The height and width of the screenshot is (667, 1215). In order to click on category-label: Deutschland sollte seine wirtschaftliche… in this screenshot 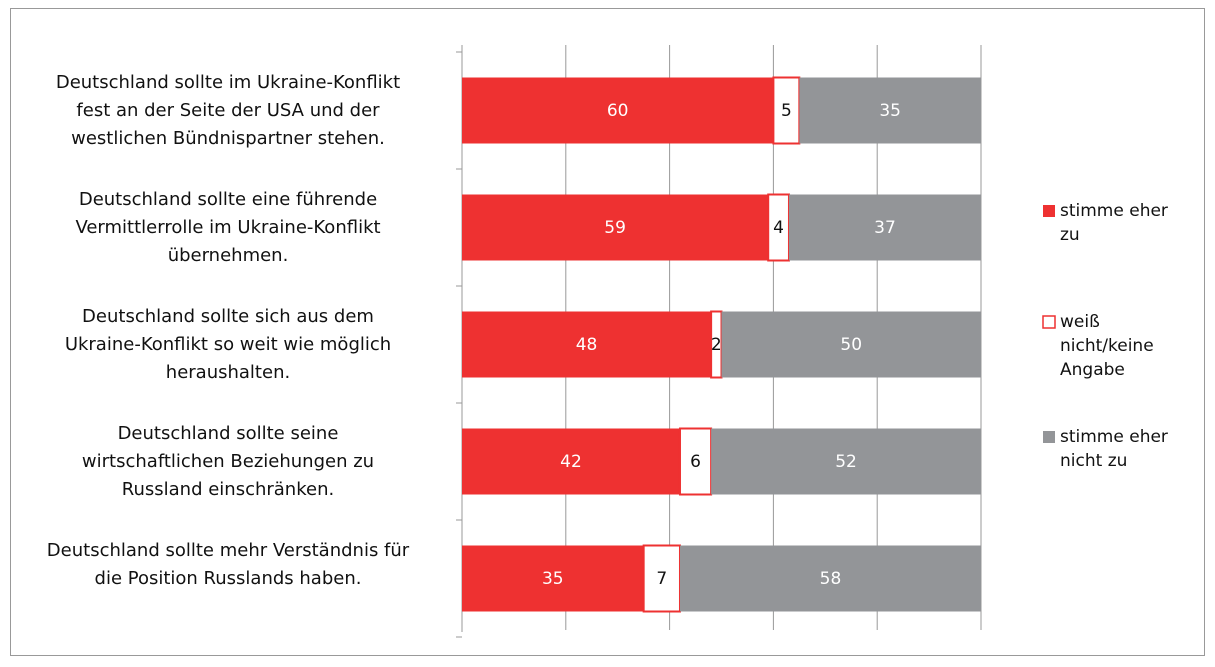, I will do `click(228, 461)`.